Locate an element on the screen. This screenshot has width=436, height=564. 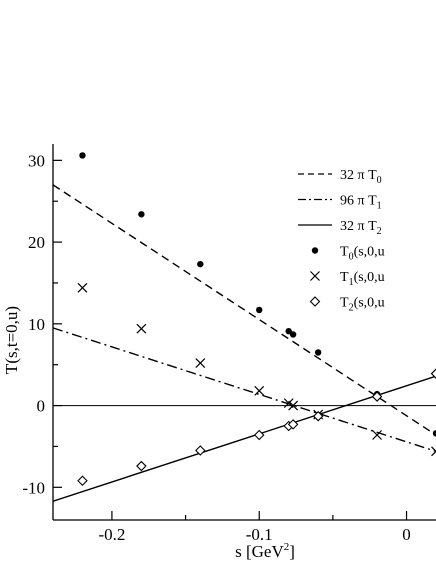
x-axis-label: s [GeV2] is located at coordinates (265, 551).